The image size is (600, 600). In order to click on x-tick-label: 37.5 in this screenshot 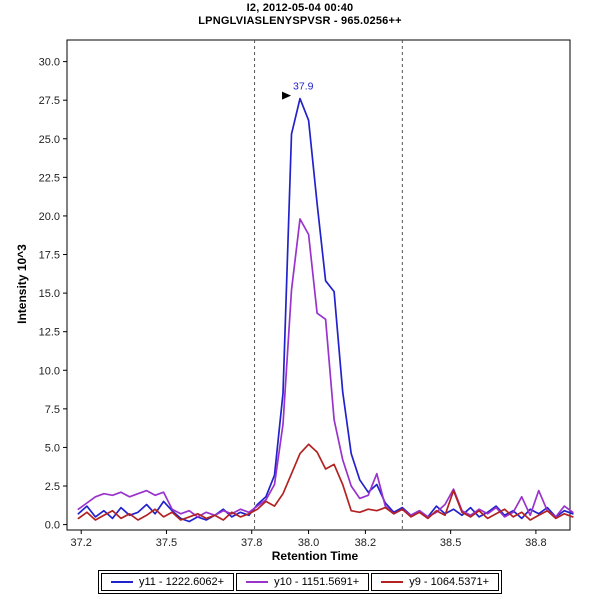, I will do `click(166, 543)`.